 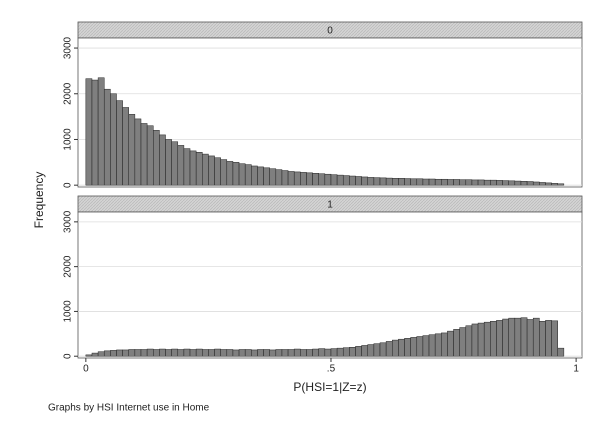 What do you see at coordinates (576, 369) in the screenshot?
I see `x-tick-label: 1` at bounding box center [576, 369].